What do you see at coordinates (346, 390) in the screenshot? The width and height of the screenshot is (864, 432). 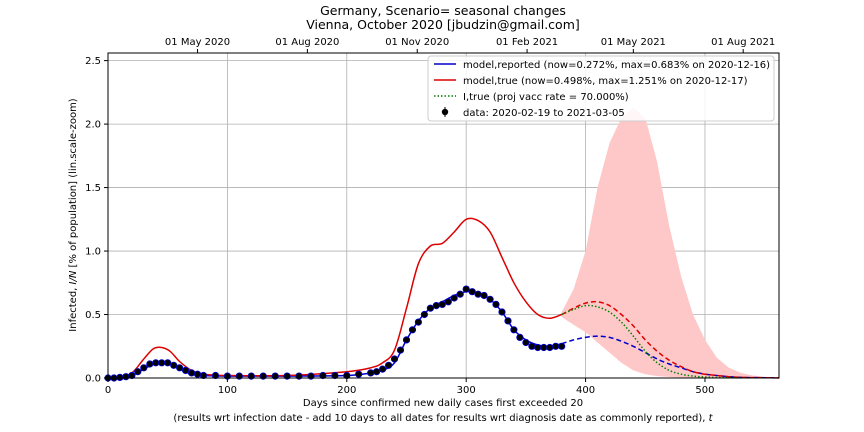 I see `x-tick-label: 200` at bounding box center [346, 390].